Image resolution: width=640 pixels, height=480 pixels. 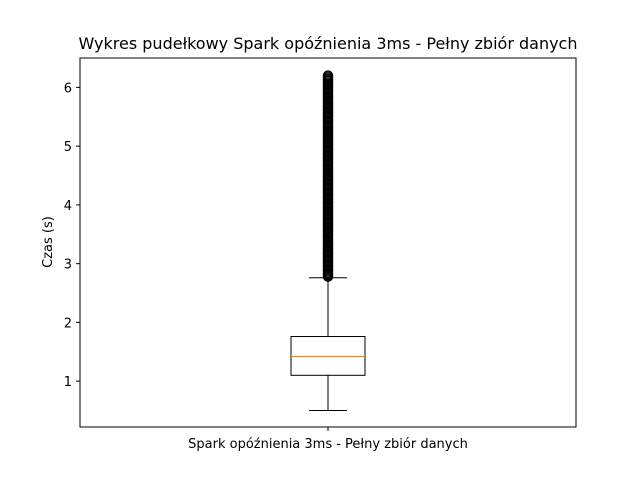 What do you see at coordinates (68, 323) in the screenshot?
I see `y-tick-label: 2` at bounding box center [68, 323].